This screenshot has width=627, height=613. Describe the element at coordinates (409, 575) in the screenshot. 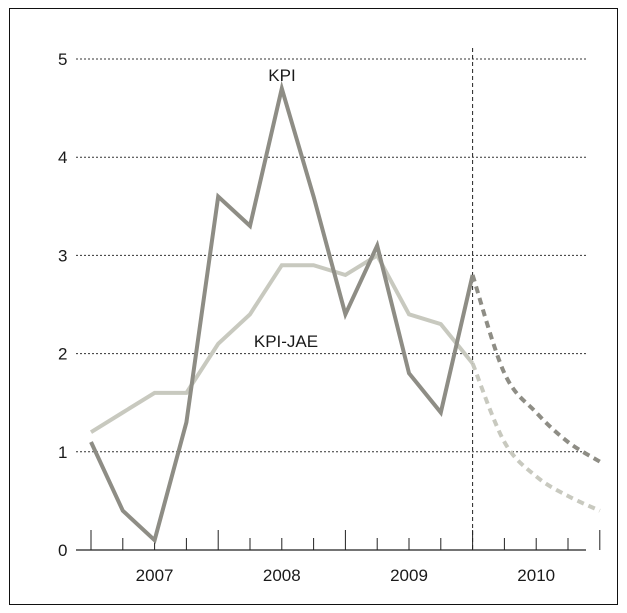

I see `x-tick-label-2009: 2009` at that location.